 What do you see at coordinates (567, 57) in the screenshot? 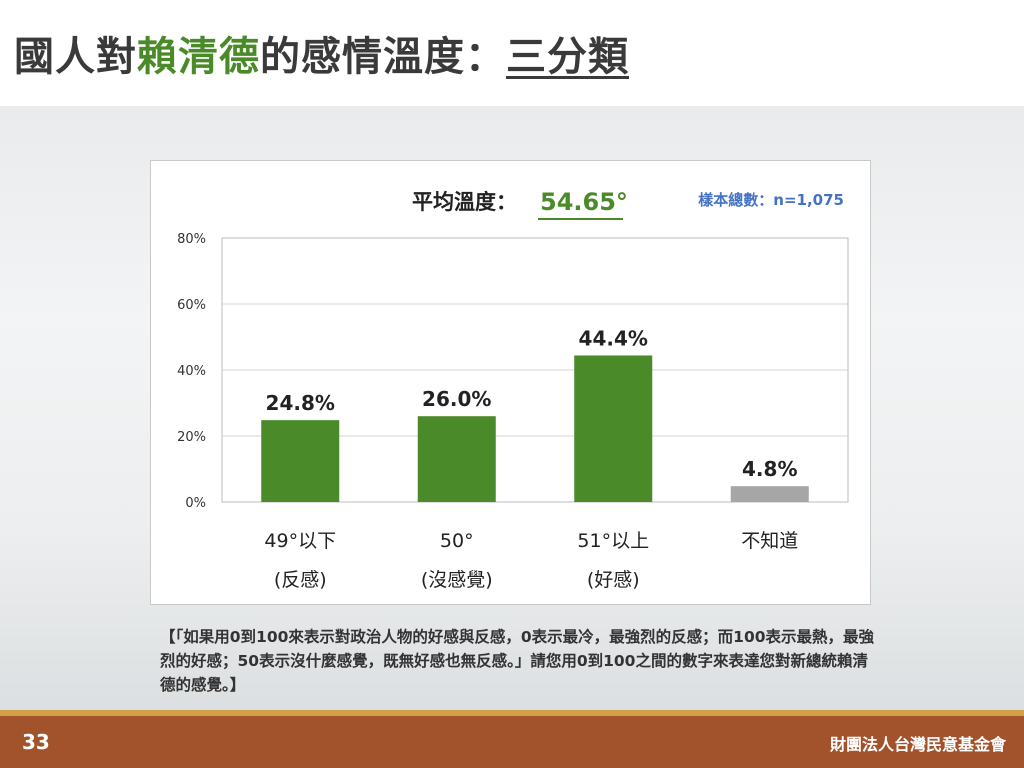
I see `title-underlined: 三分類` at bounding box center [567, 57].